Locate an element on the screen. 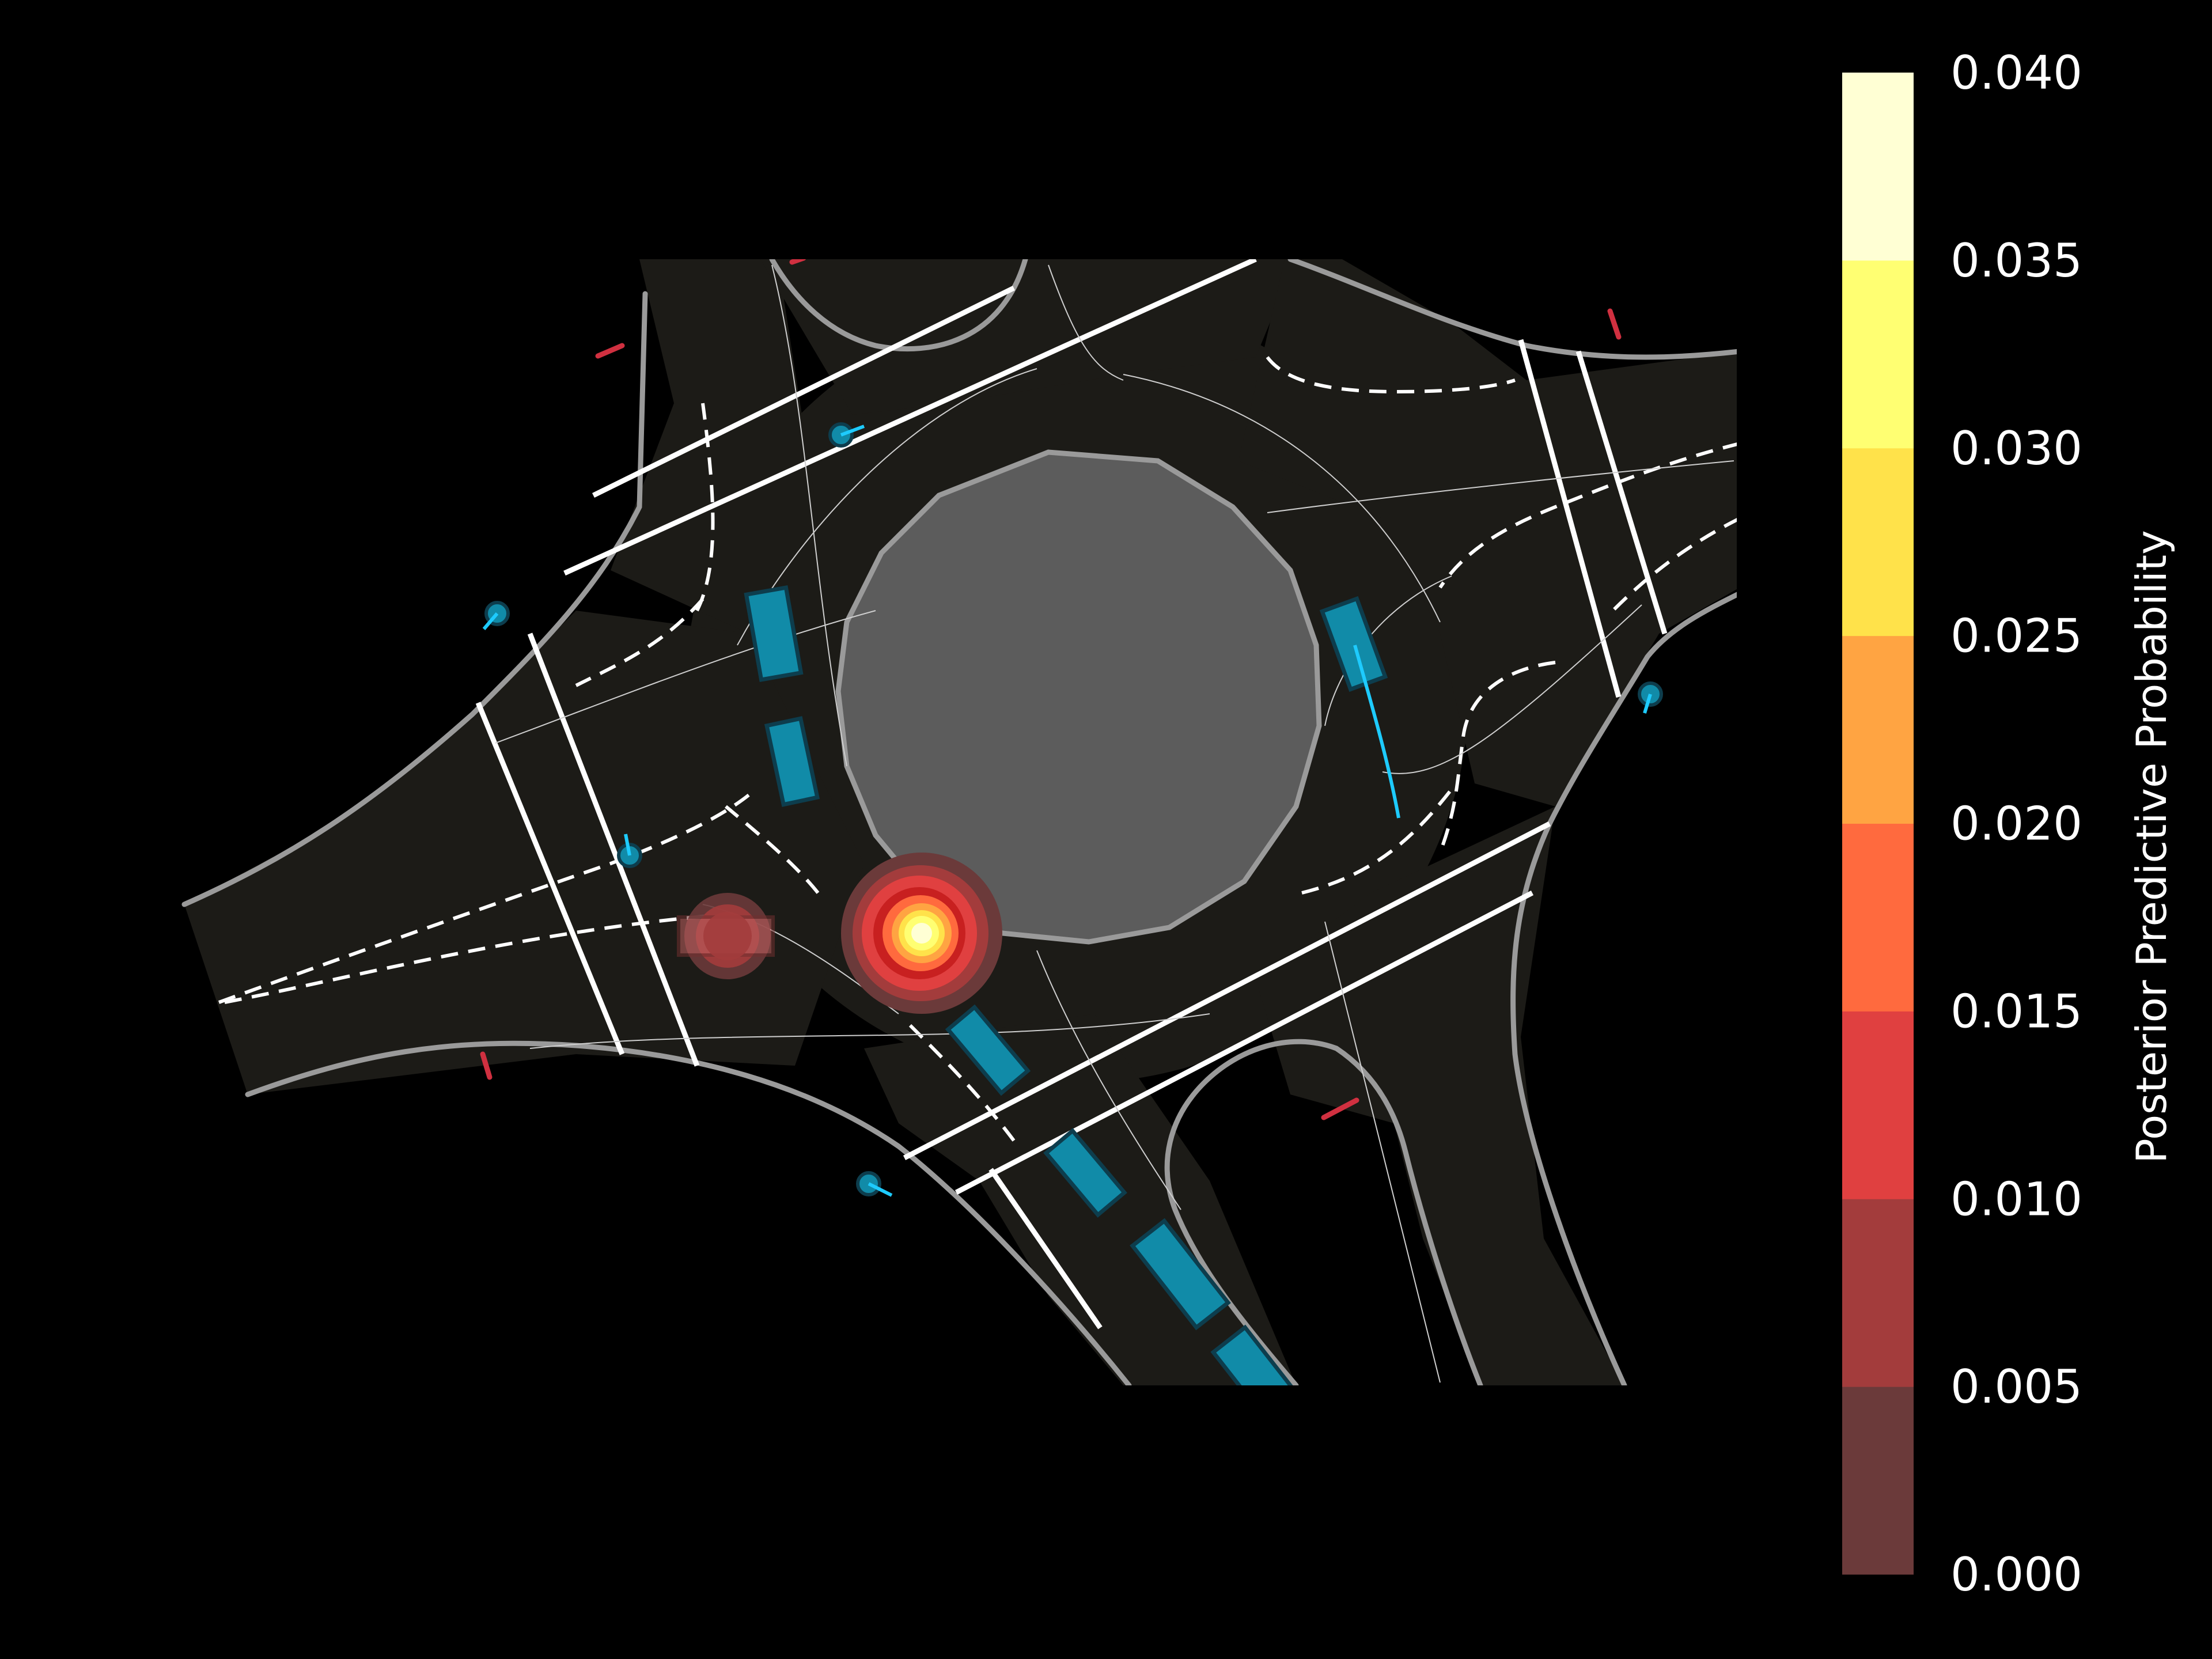  vehicles is located at coordinates (1066, 985).